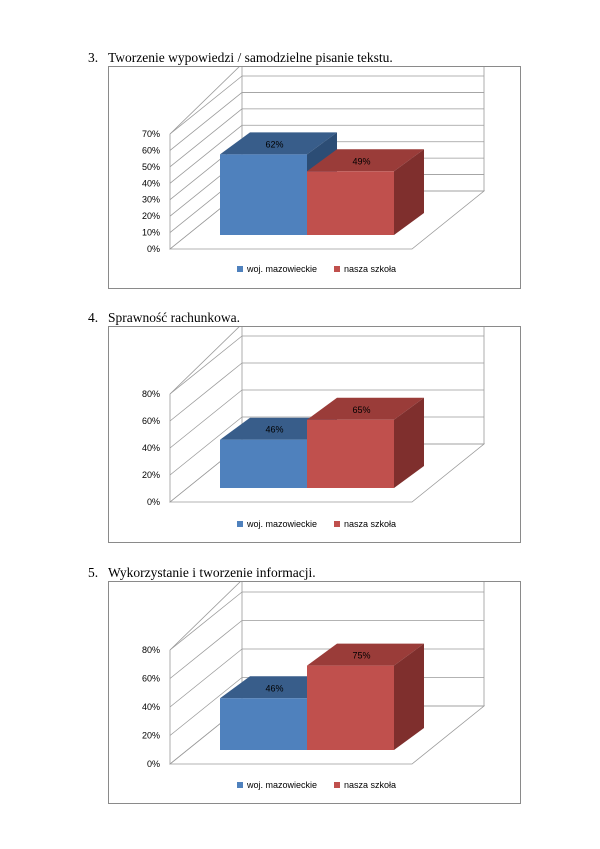 The image size is (600, 849). I want to click on section-number: 4., so click(93, 317).